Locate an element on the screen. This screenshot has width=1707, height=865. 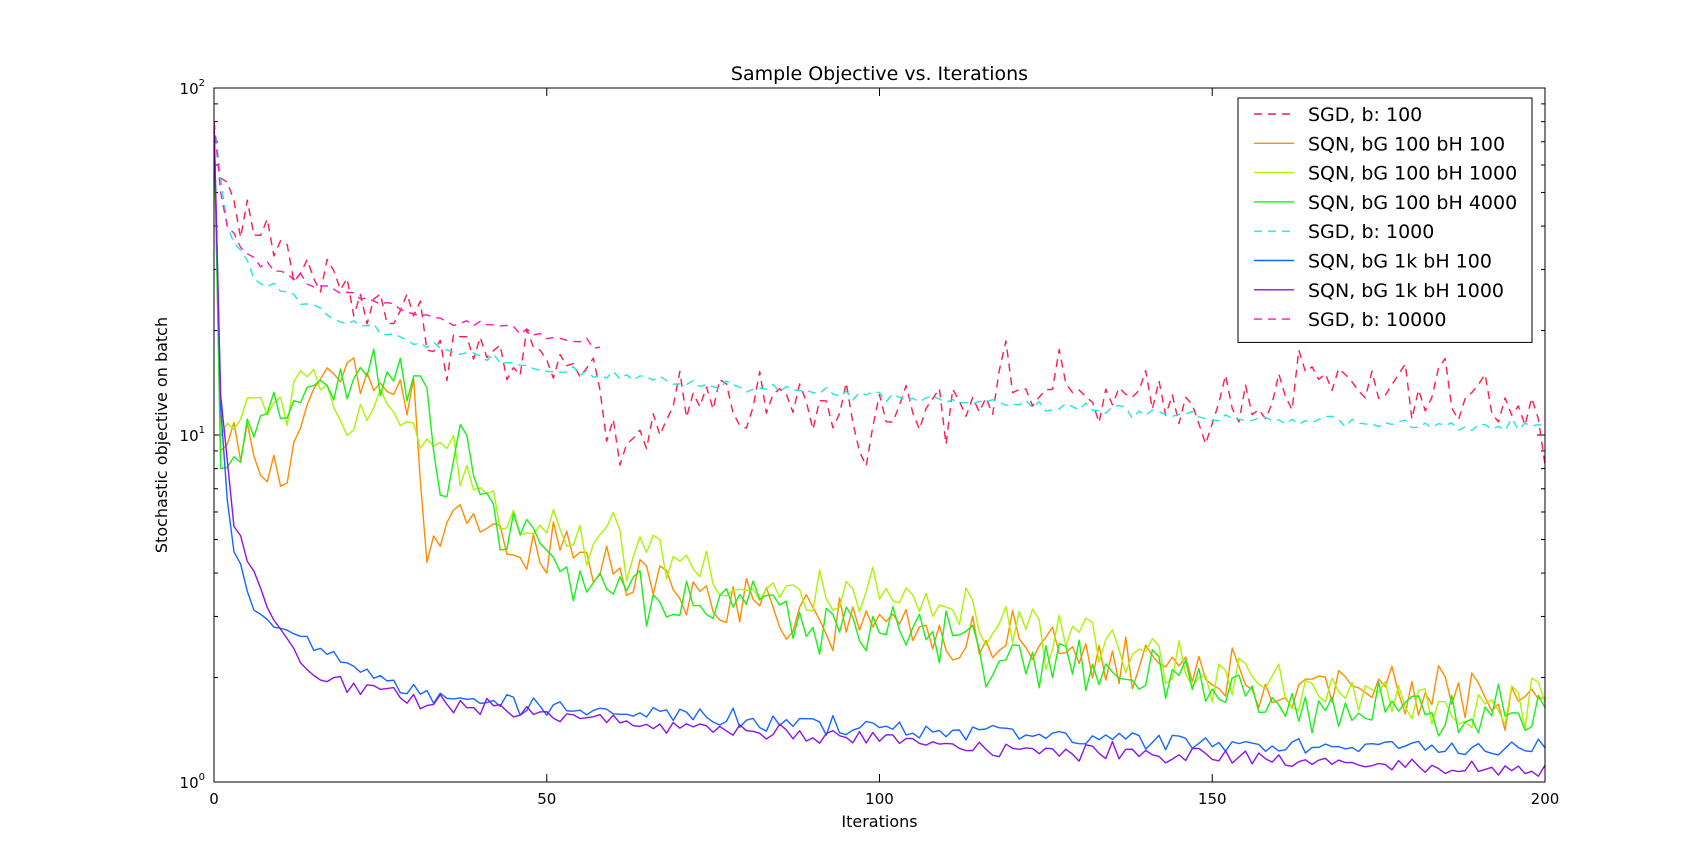
legend-label: SQN, bG 1k bH 100 is located at coordinates (1400, 262).